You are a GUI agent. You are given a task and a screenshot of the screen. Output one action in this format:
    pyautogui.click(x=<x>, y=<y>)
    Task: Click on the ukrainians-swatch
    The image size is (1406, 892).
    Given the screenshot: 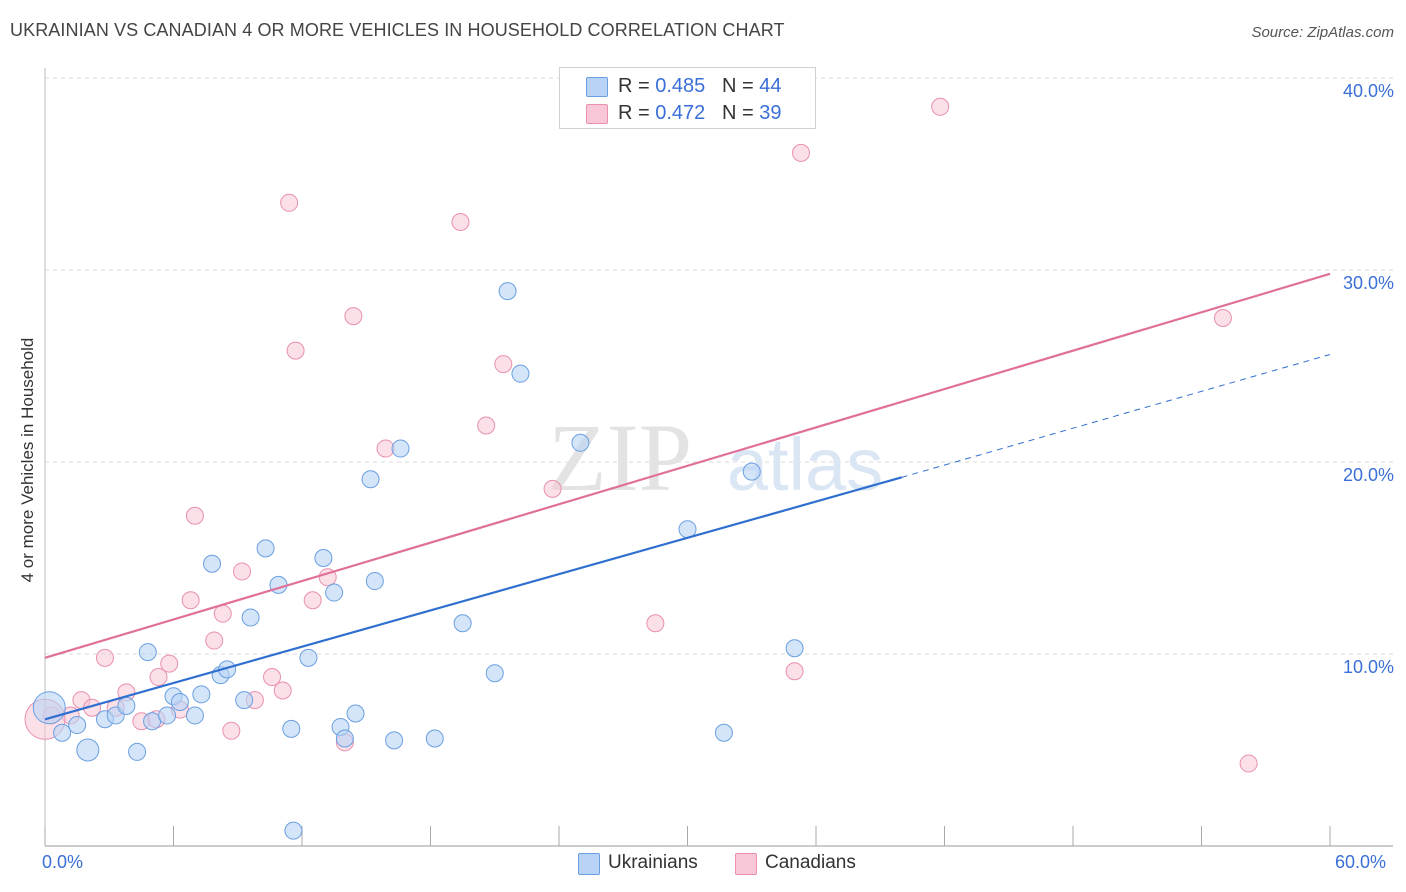 What is the action you would take?
    pyautogui.click(x=597, y=87)
    